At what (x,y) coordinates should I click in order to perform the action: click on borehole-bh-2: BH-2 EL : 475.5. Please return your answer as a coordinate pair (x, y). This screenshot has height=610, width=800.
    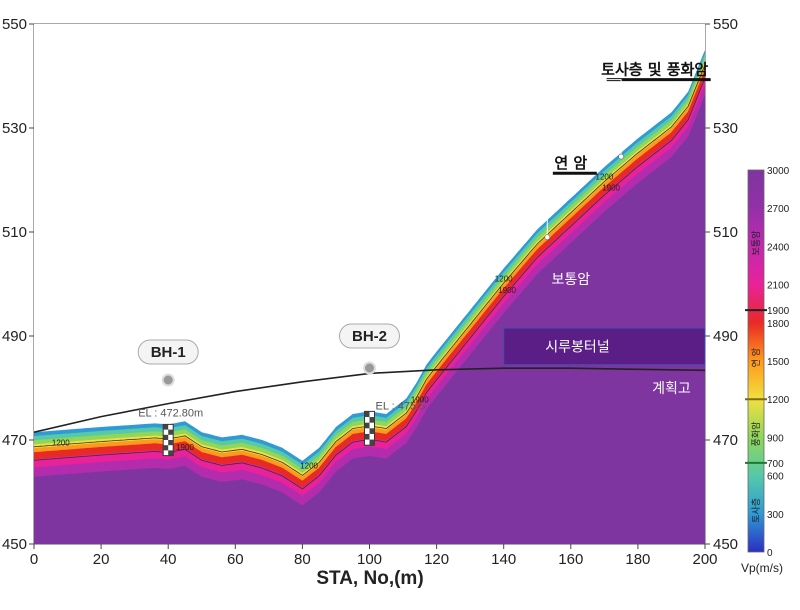
    Looking at the image, I should click on (382, 384).